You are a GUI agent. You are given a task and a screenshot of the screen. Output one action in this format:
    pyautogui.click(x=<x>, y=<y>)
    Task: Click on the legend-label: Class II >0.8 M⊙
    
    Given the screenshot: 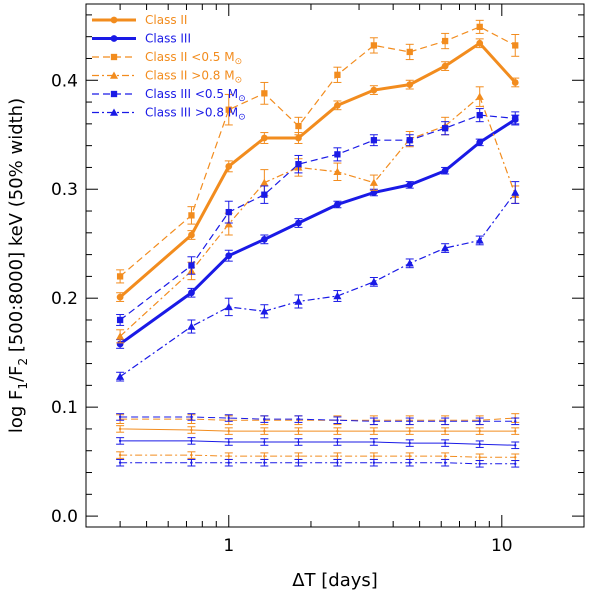 What is the action you would take?
    pyautogui.click(x=193, y=77)
    